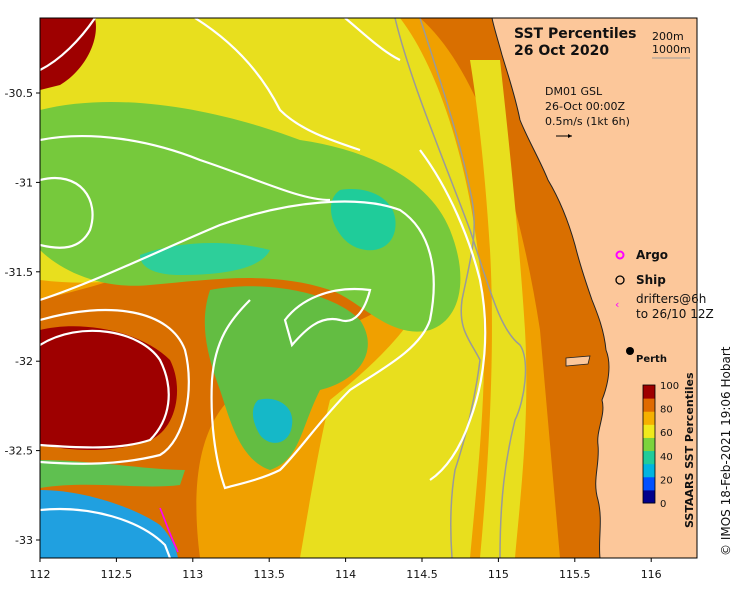 The image size is (740, 592). Describe the element at coordinates (269, 574) in the screenshot. I see `x-tick-label: 113.5` at that location.